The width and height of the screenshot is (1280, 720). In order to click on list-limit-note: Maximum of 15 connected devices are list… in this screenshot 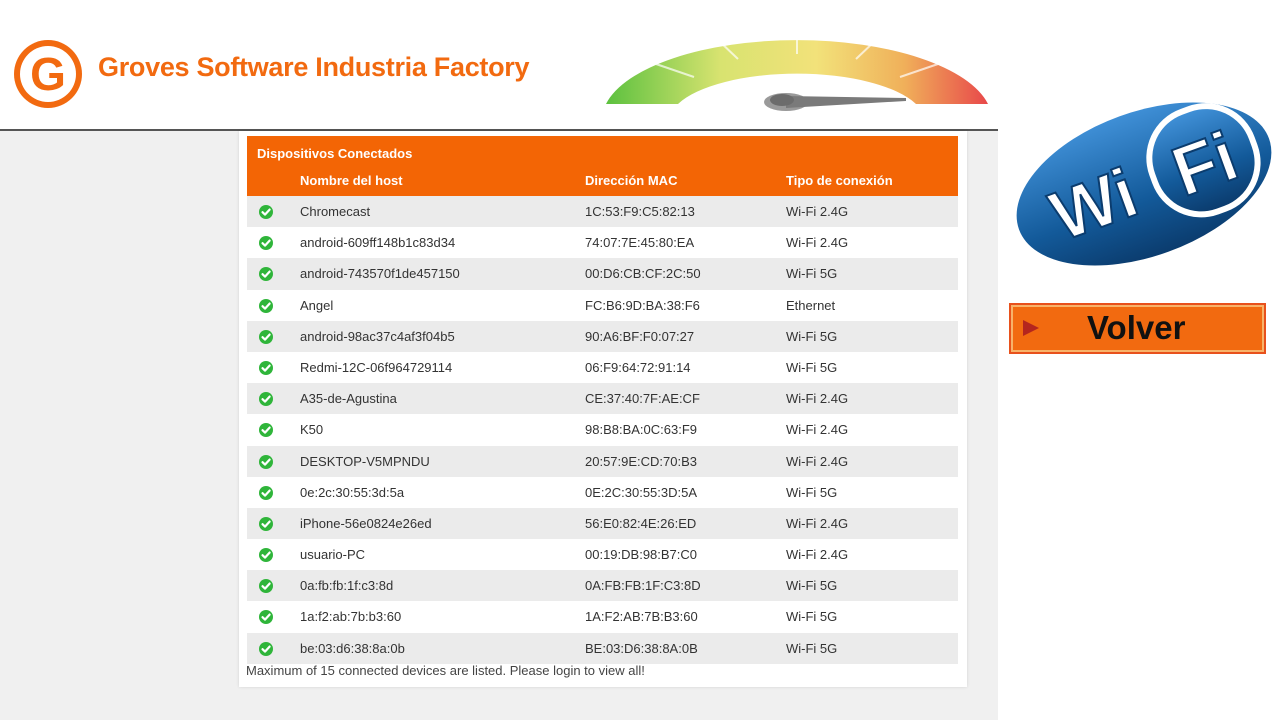, I will do `click(445, 670)`.